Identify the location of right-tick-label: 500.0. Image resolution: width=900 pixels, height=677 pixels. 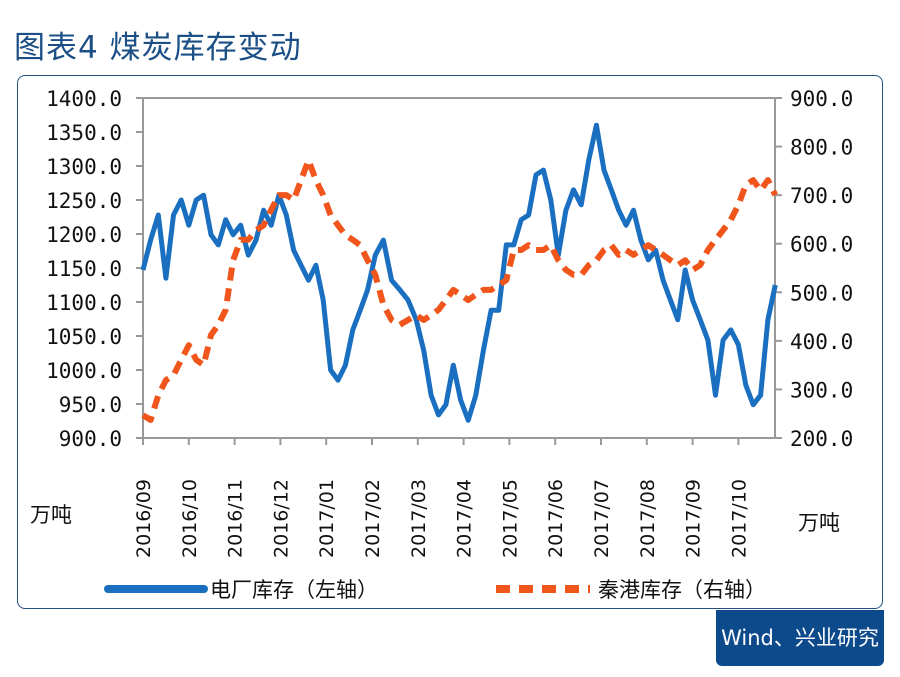
(821, 293).